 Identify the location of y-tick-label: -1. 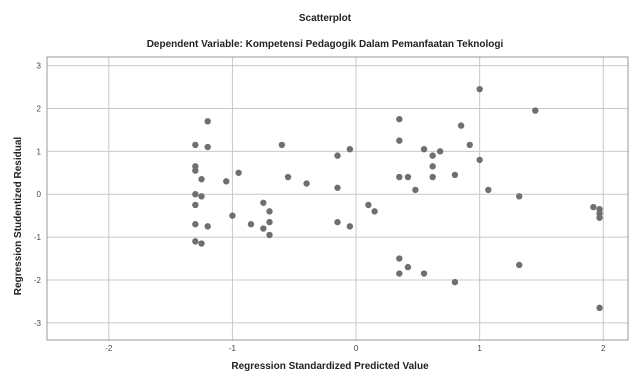
(38, 237).